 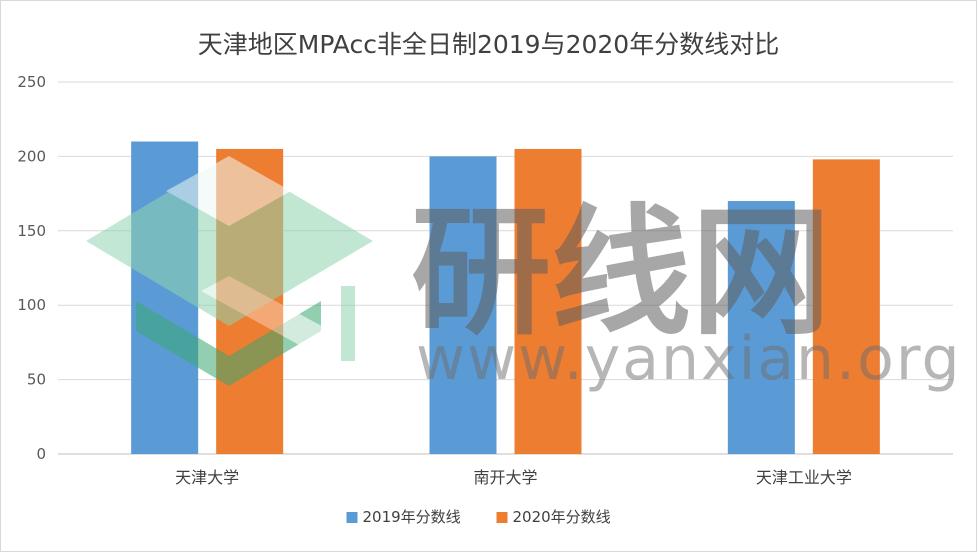 What do you see at coordinates (488, 44) in the screenshot?
I see `chart-title: 天津地区MPAcc非全日制2019与2020年分数线对比` at bounding box center [488, 44].